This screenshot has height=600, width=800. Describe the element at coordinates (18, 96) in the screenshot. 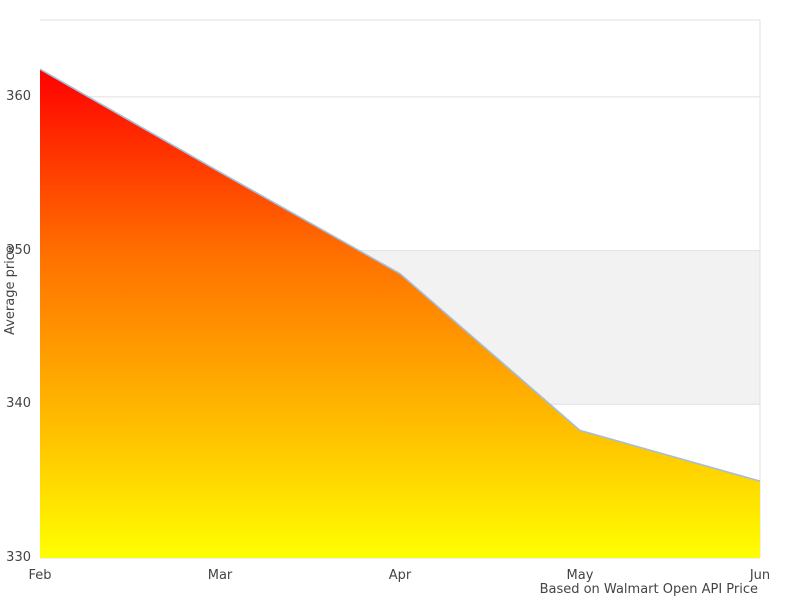

I see `y-tick-label: 360` at that location.